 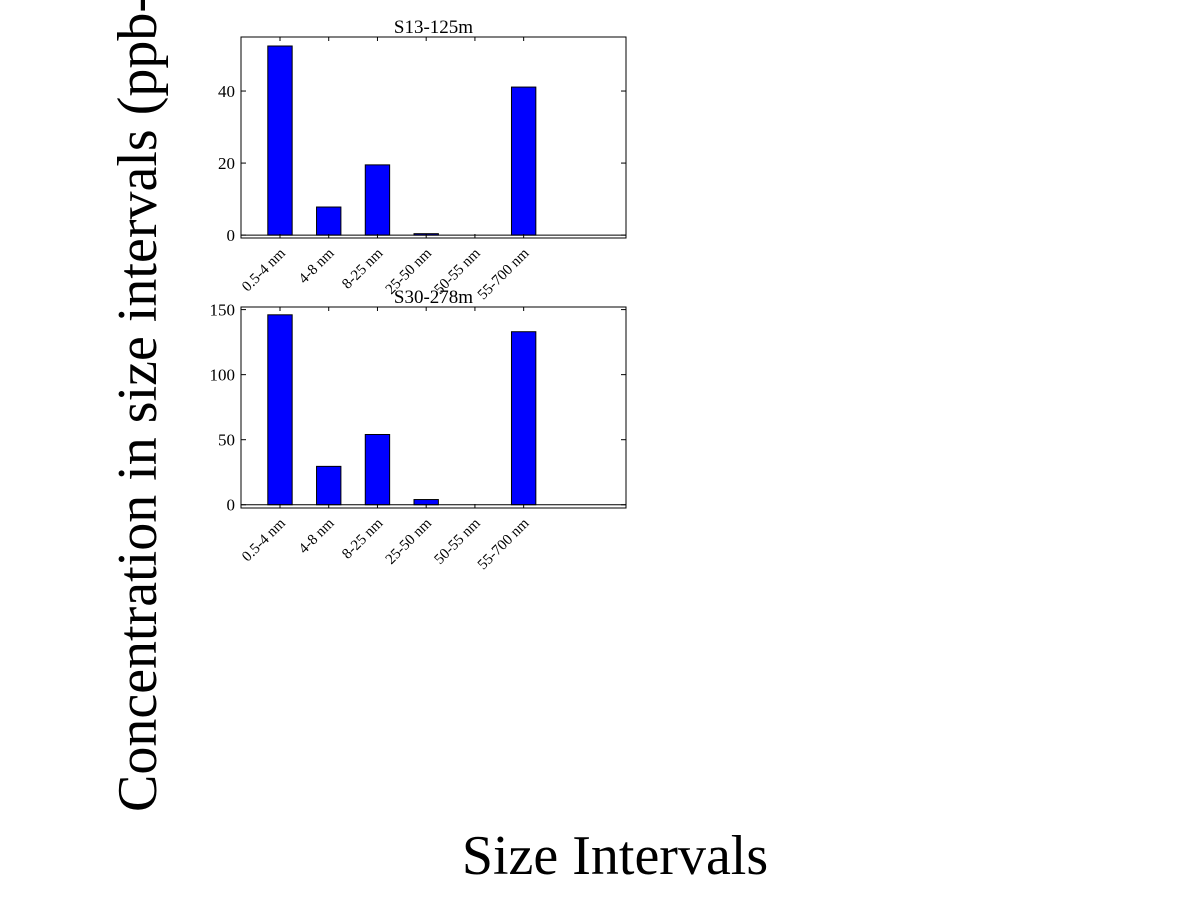 I want to click on figure-x-axis-label: Size Intervals, so click(x=615, y=856).